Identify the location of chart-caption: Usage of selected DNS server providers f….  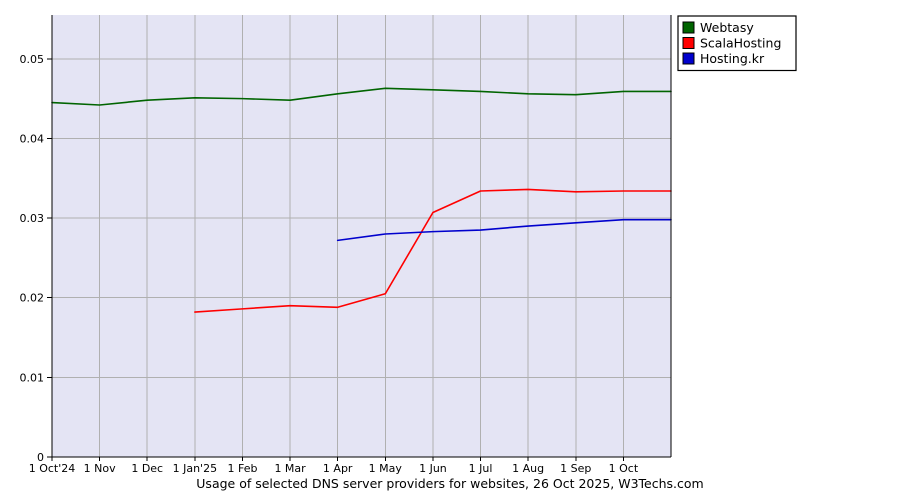
(449, 483).